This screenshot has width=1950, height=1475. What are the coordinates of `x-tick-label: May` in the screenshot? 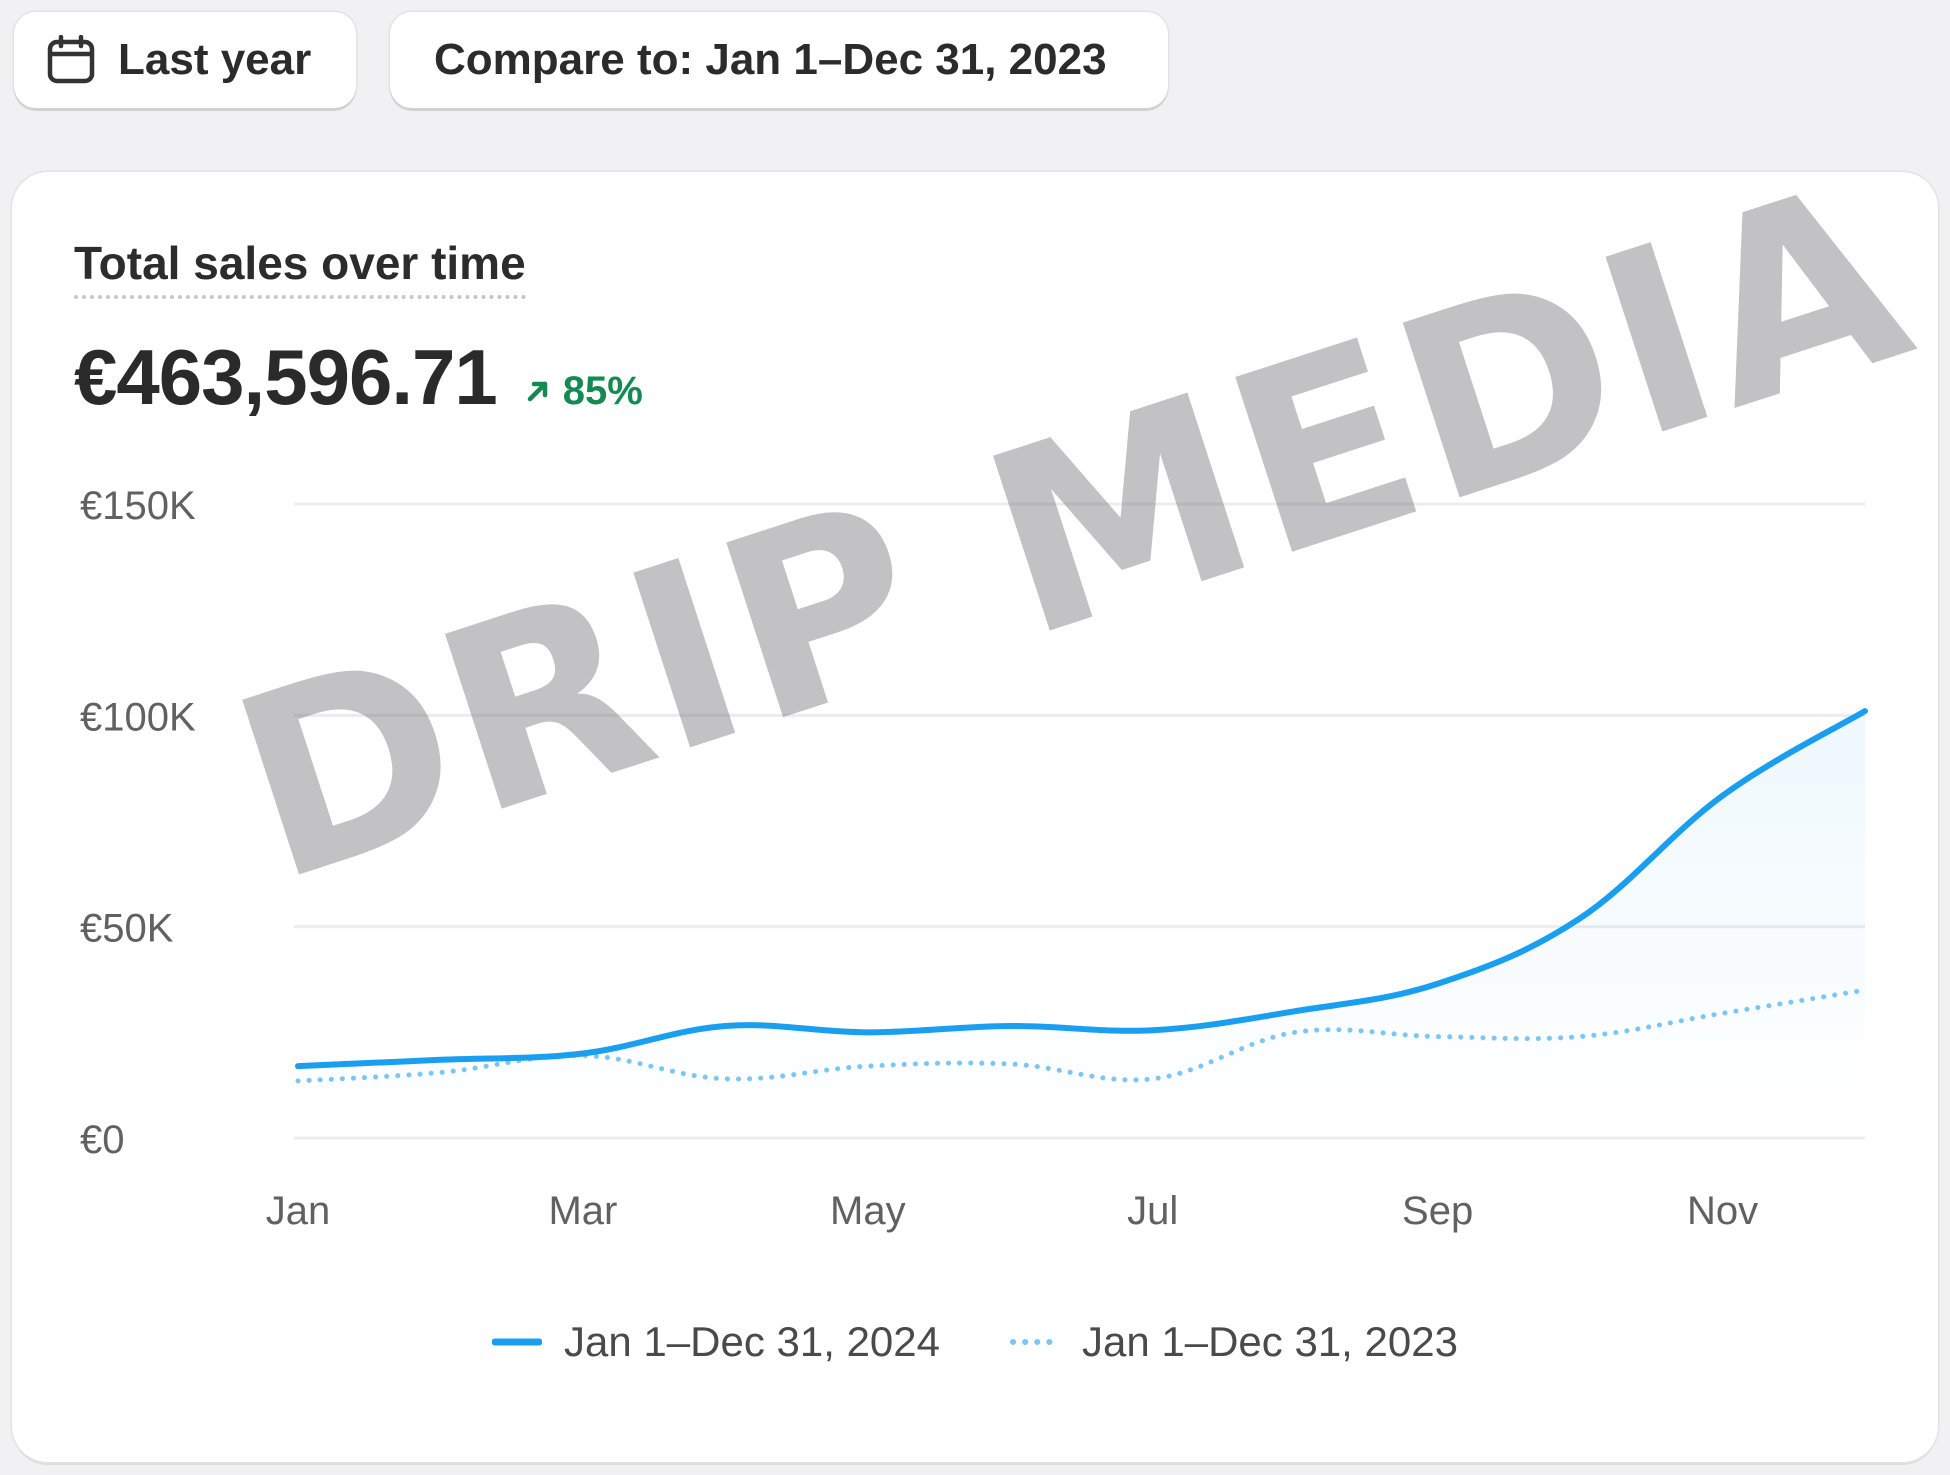 It's located at (868, 1211).